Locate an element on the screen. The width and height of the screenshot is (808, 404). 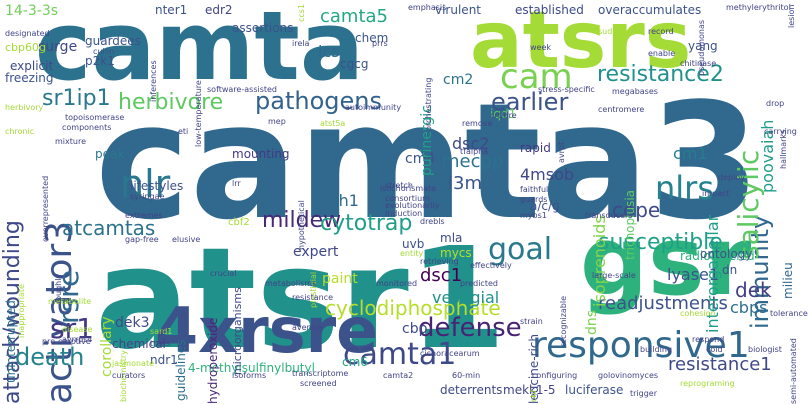
cloud-word: cm2 is located at coordinates (458, 80).